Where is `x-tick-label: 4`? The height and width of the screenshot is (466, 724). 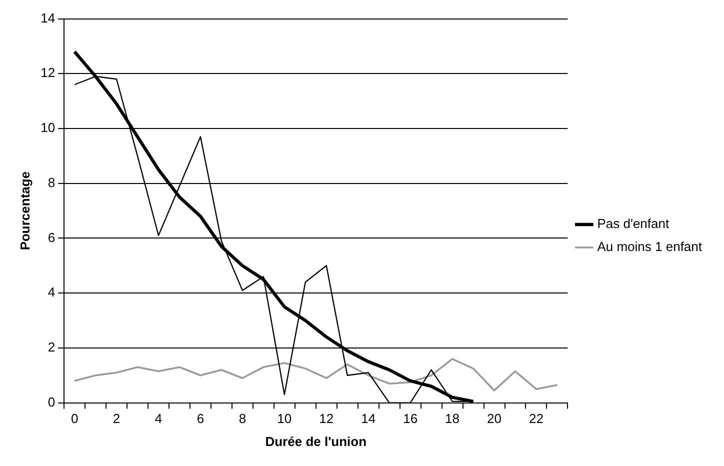 x-tick-label: 4 is located at coordinates (158, 418).